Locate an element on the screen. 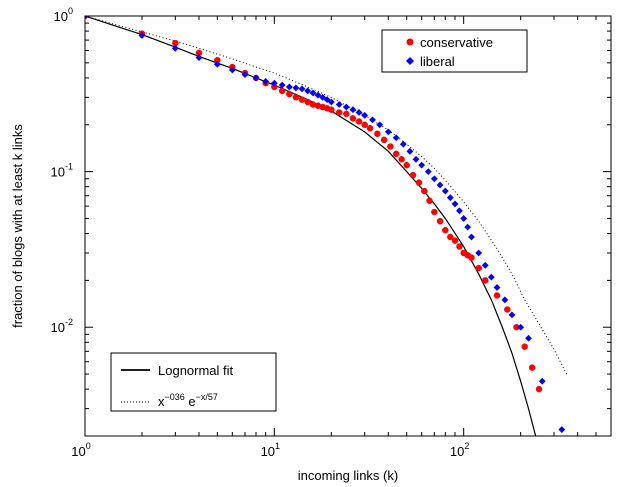 The image size is (624, 487). y-tick-exp: -1 is located at coordinates (69, 167).